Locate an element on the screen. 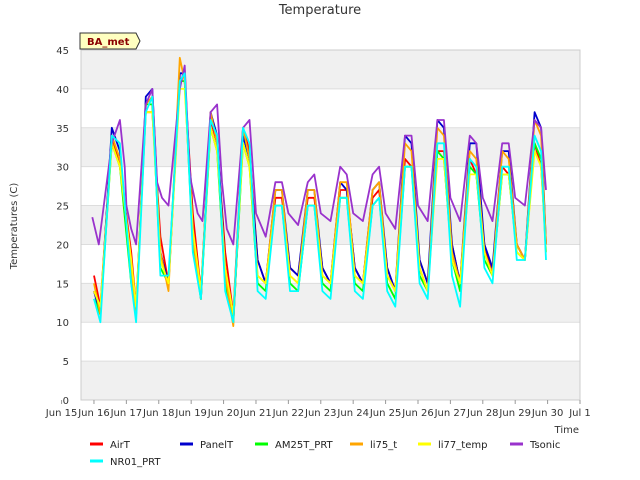  station-badge-box is located at coordinates (110, 41).